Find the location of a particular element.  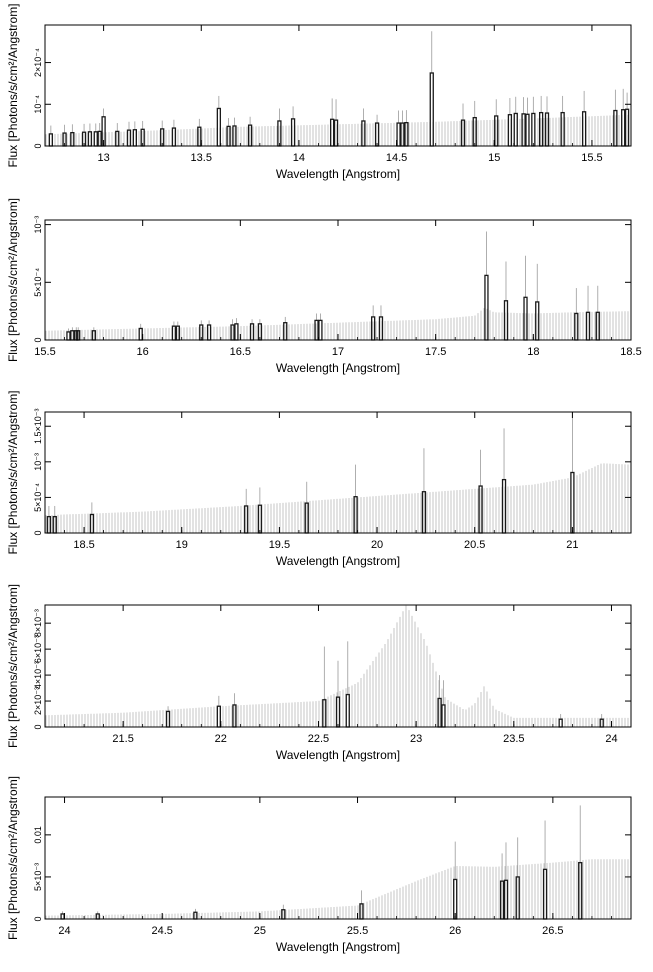

x-tick-label: 24 is located at coordinates (64, 931).